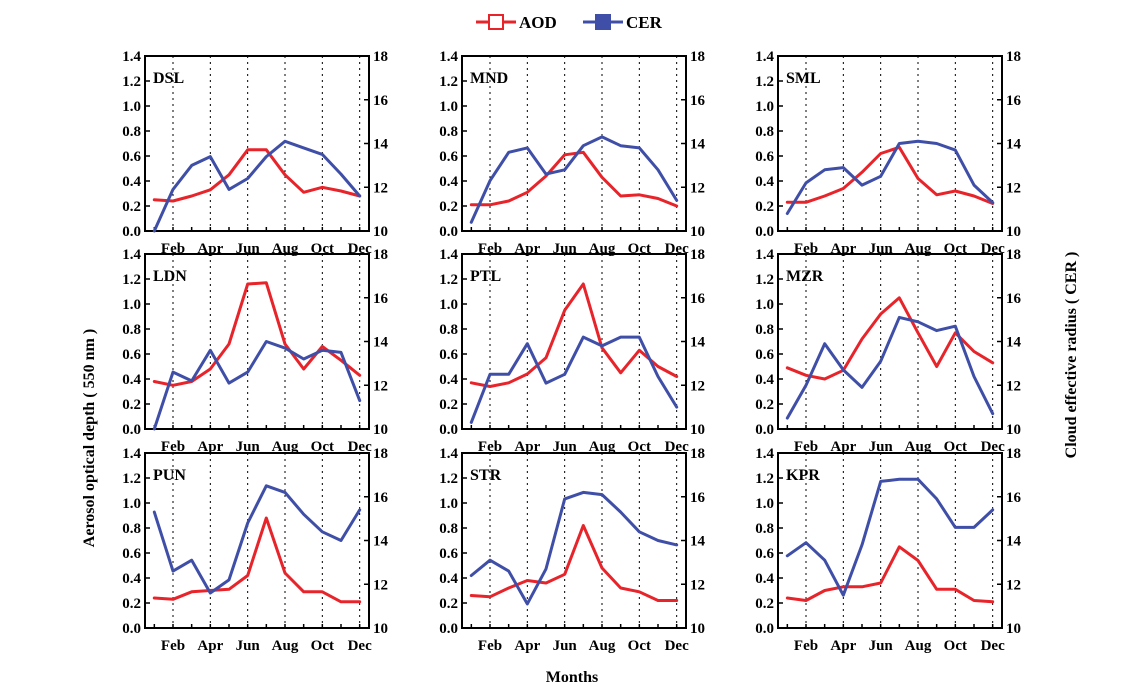 This screenshot has width=1135, height=688. Describe the element at coordinates (538, 22) in the screenshot. I see `legend-aod-label: AOD` at that location.